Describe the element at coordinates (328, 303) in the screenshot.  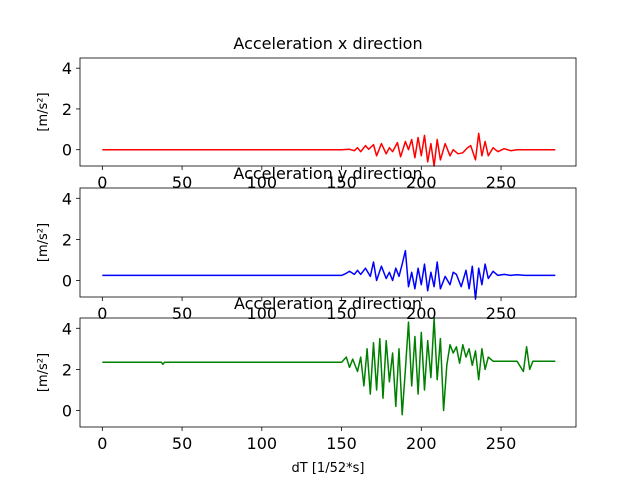
I see `chart-title-3: Acceleration z direction` at that location.